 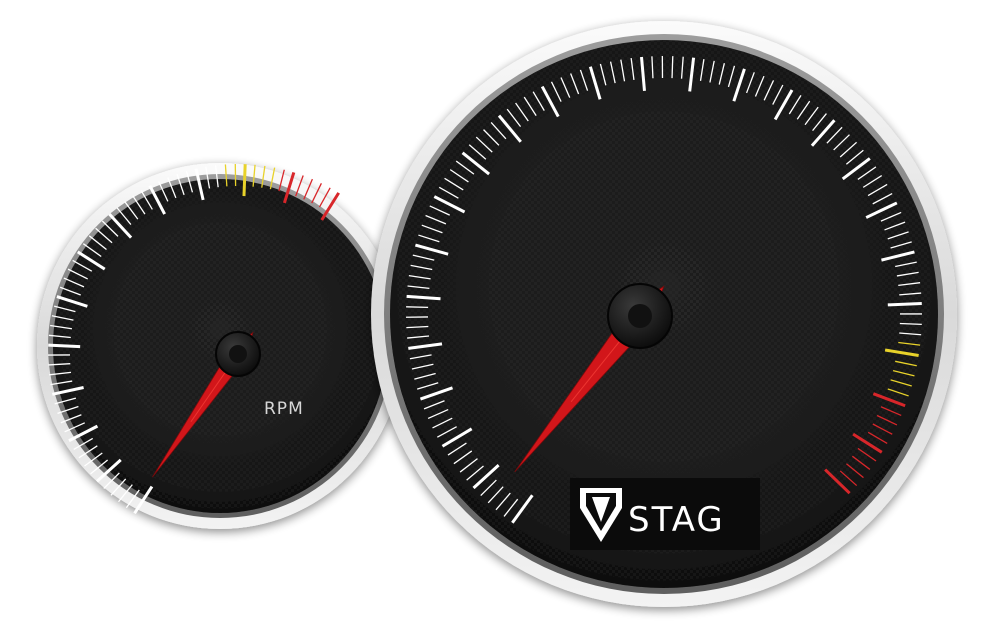 What do you see at coordinates (601, 515) in the screenshot?
I see `stag-shield-icon` at bounding box center [601, 515].